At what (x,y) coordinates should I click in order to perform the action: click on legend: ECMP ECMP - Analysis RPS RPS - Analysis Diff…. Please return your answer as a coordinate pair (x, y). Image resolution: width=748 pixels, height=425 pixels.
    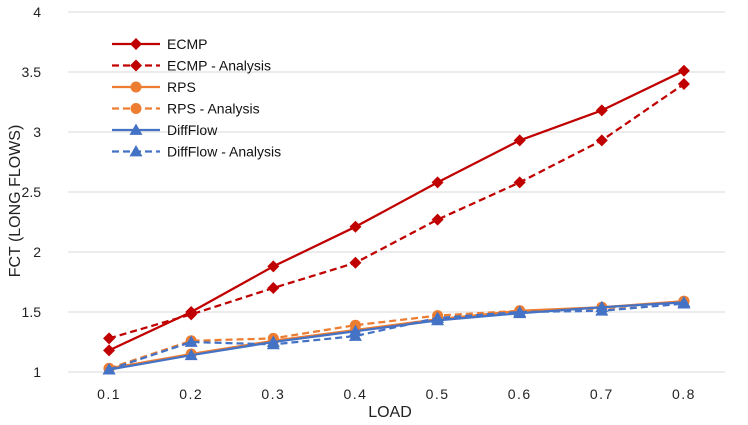
    Looking at the image, I should click on (196, 98).